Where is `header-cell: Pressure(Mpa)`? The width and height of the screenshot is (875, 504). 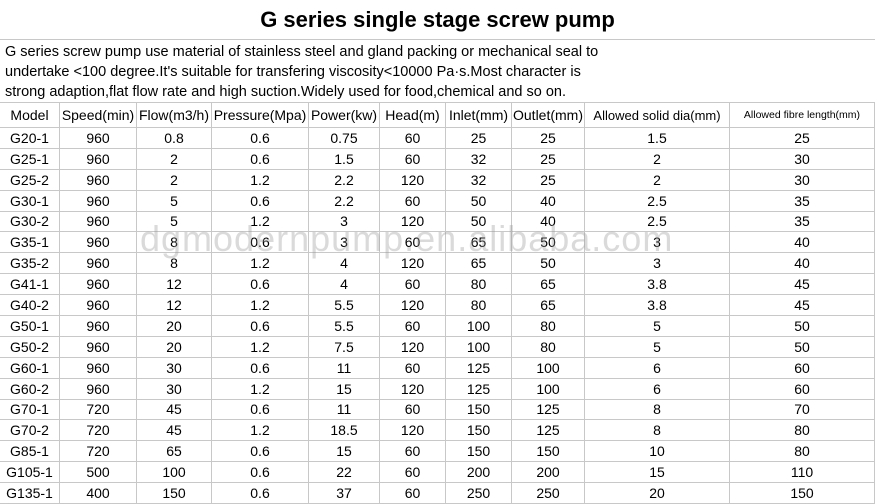
header-cell: Pressure(Mpa) is located at coordinates (260, 115).